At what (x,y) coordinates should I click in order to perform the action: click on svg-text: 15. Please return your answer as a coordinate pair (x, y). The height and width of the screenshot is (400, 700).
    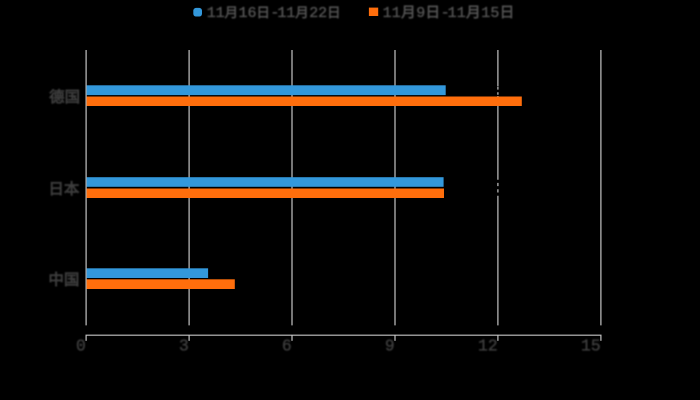
    Looking at the image, I should click on (591, 345).